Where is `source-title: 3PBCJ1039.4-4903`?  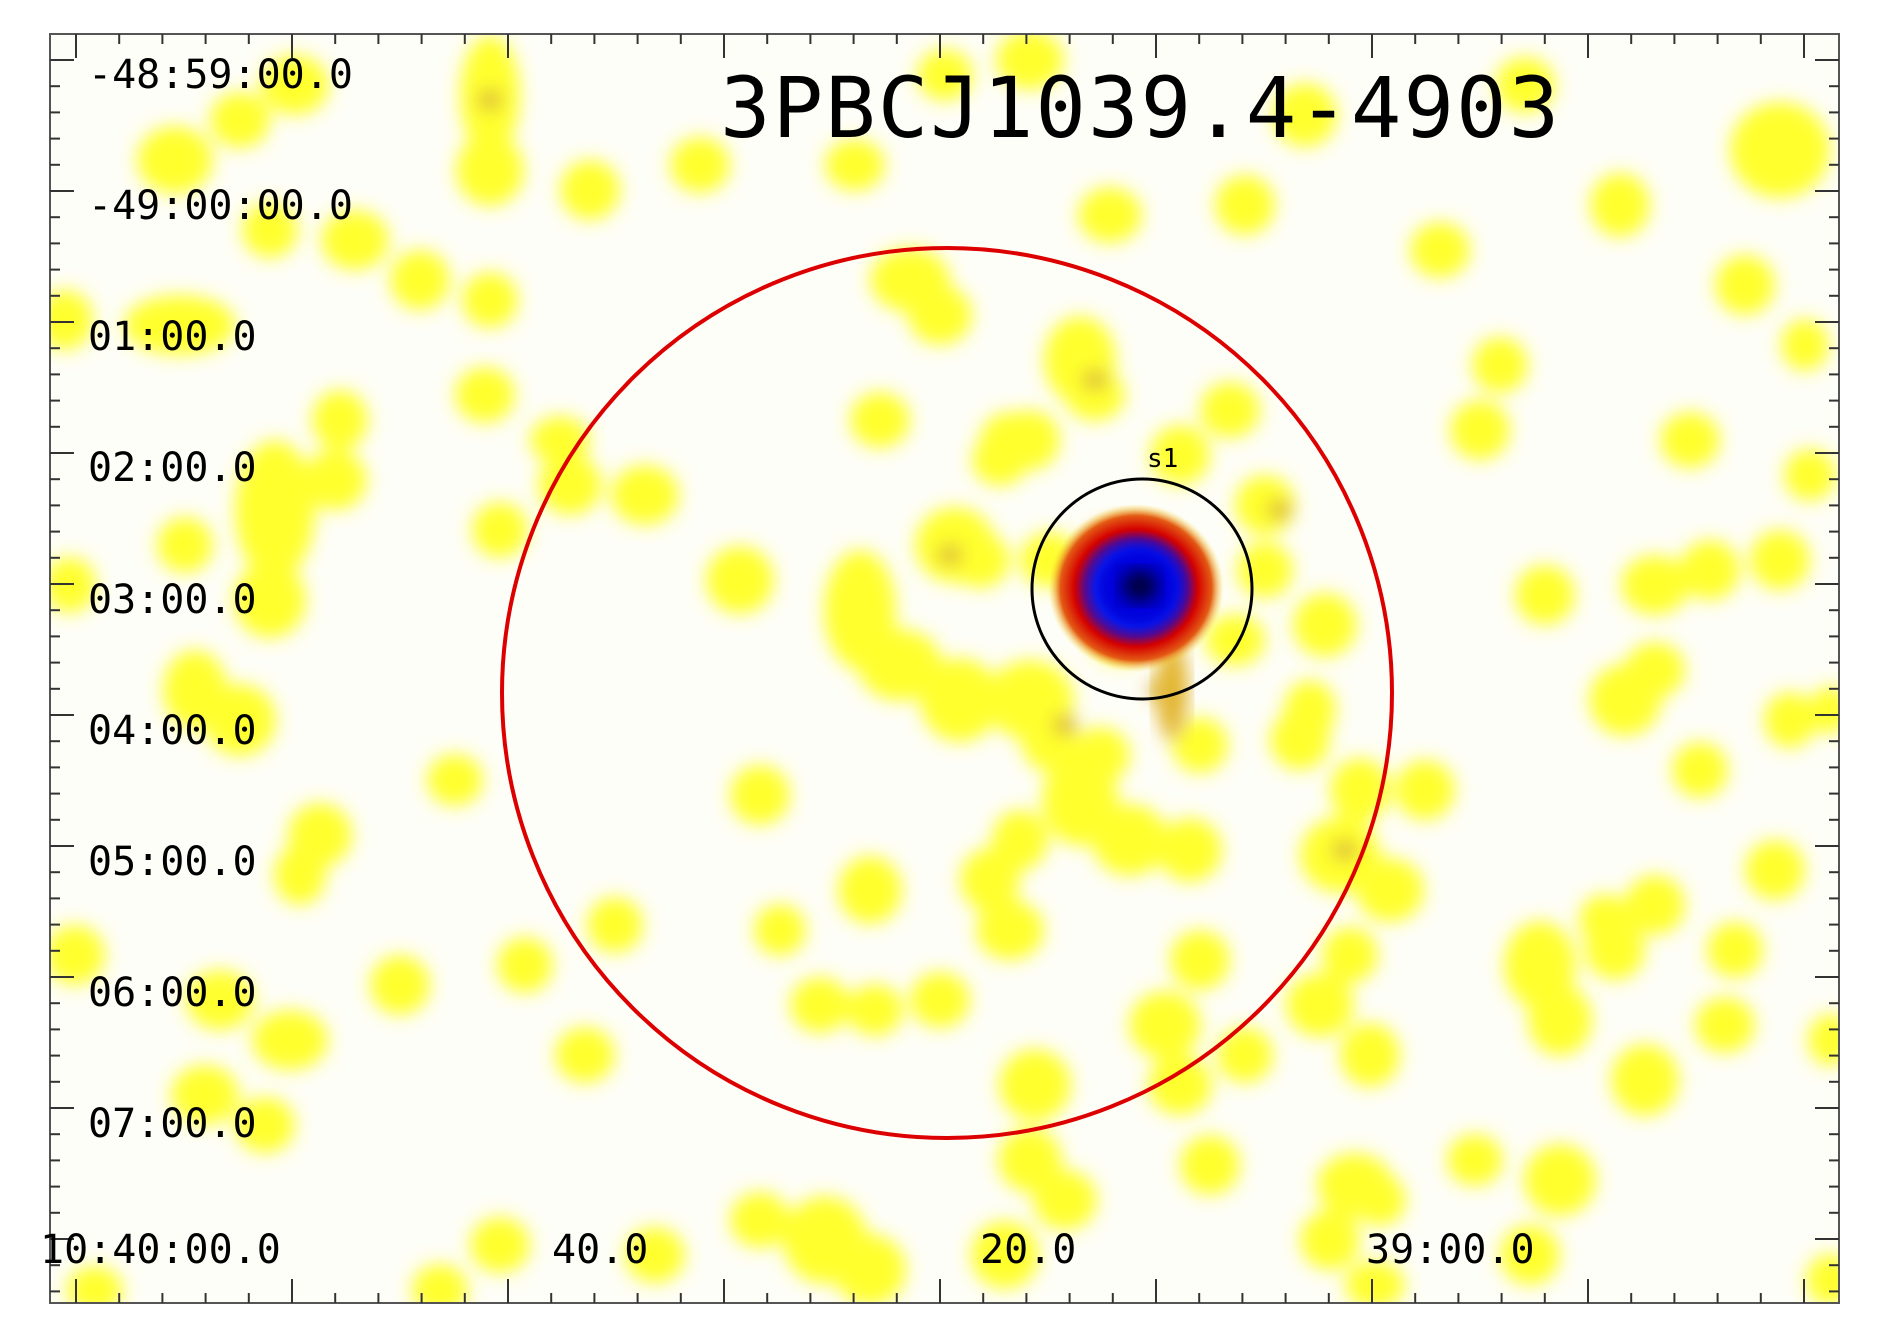
source-title: 3PBCJ1039.4-4903 is located at coordinates (1141, 108).